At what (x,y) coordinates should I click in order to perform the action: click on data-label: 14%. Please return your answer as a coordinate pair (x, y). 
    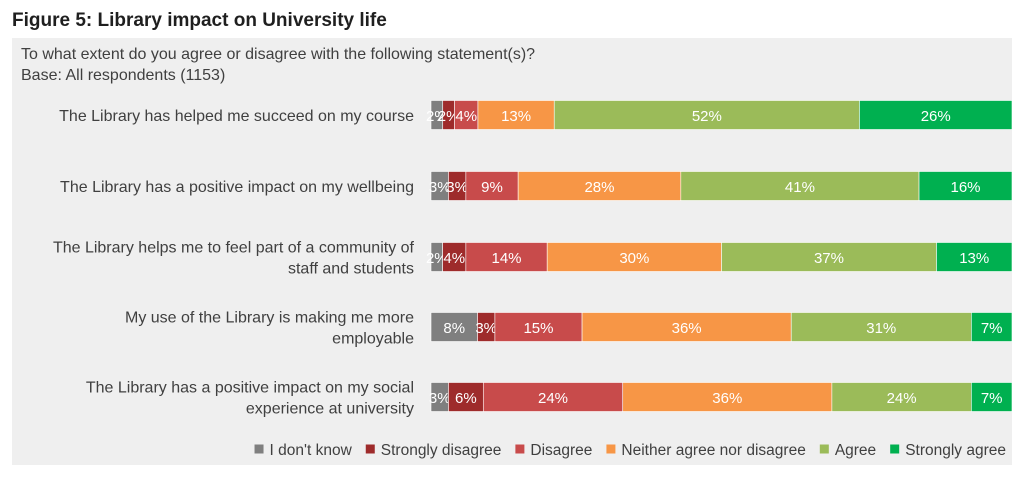
    Looking at the image, I should click on (507, 258).